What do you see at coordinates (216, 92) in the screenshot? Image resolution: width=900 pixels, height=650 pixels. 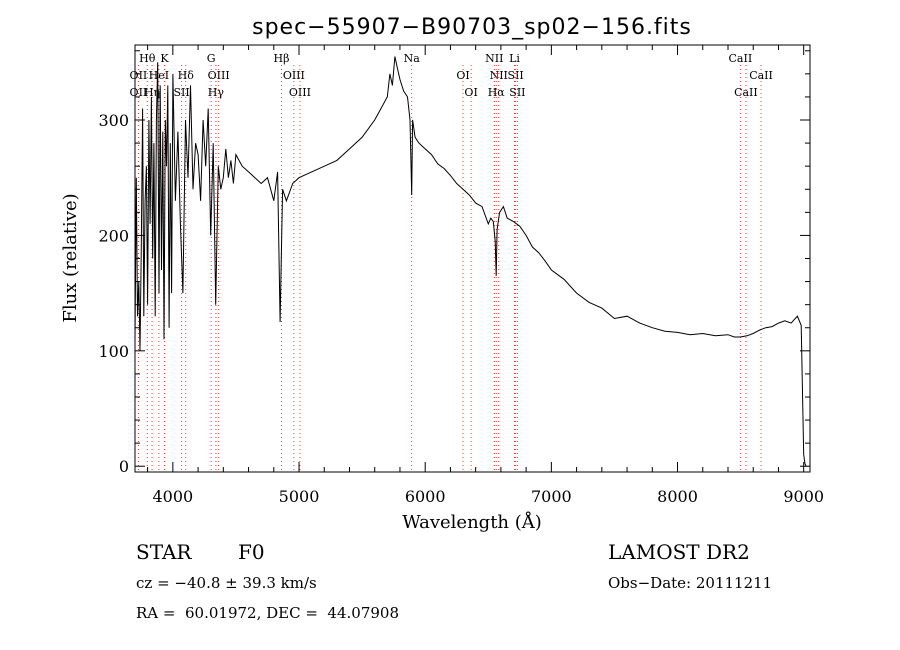 I see `line-label-10: Hγ` at bounding box center [216, 92].